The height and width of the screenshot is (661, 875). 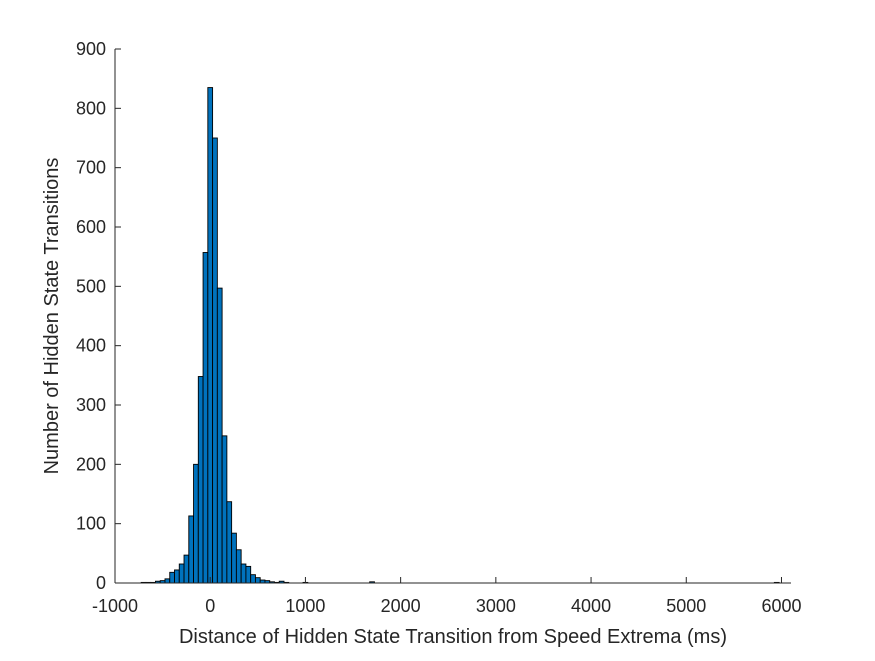 What do you see at coordinates (91, 405) in the screenshot?
I see `y-tick-label: 300` at bounding box center [91, 405].